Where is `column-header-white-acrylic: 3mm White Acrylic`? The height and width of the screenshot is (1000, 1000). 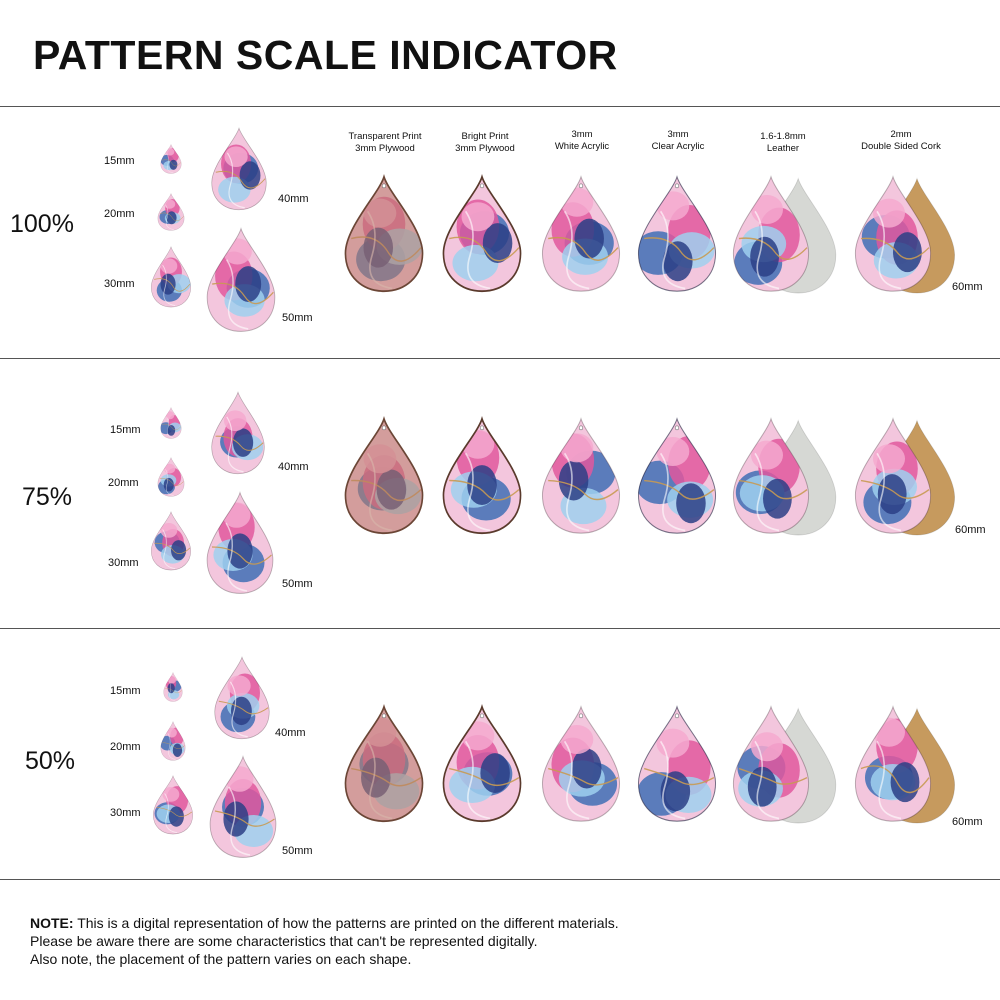 column-header-white-acrylic: 3mm White Acrylic is located at coordinates (582, 141).